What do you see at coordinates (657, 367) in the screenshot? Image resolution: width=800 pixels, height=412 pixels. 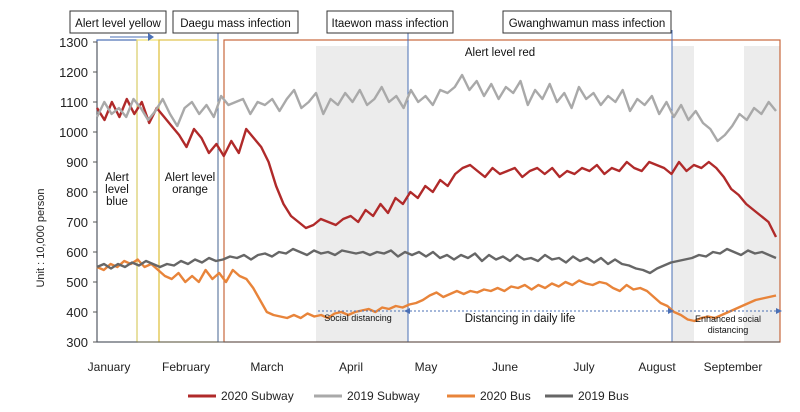 I see `x-tick-label: August` at bounding box center [657, 367].